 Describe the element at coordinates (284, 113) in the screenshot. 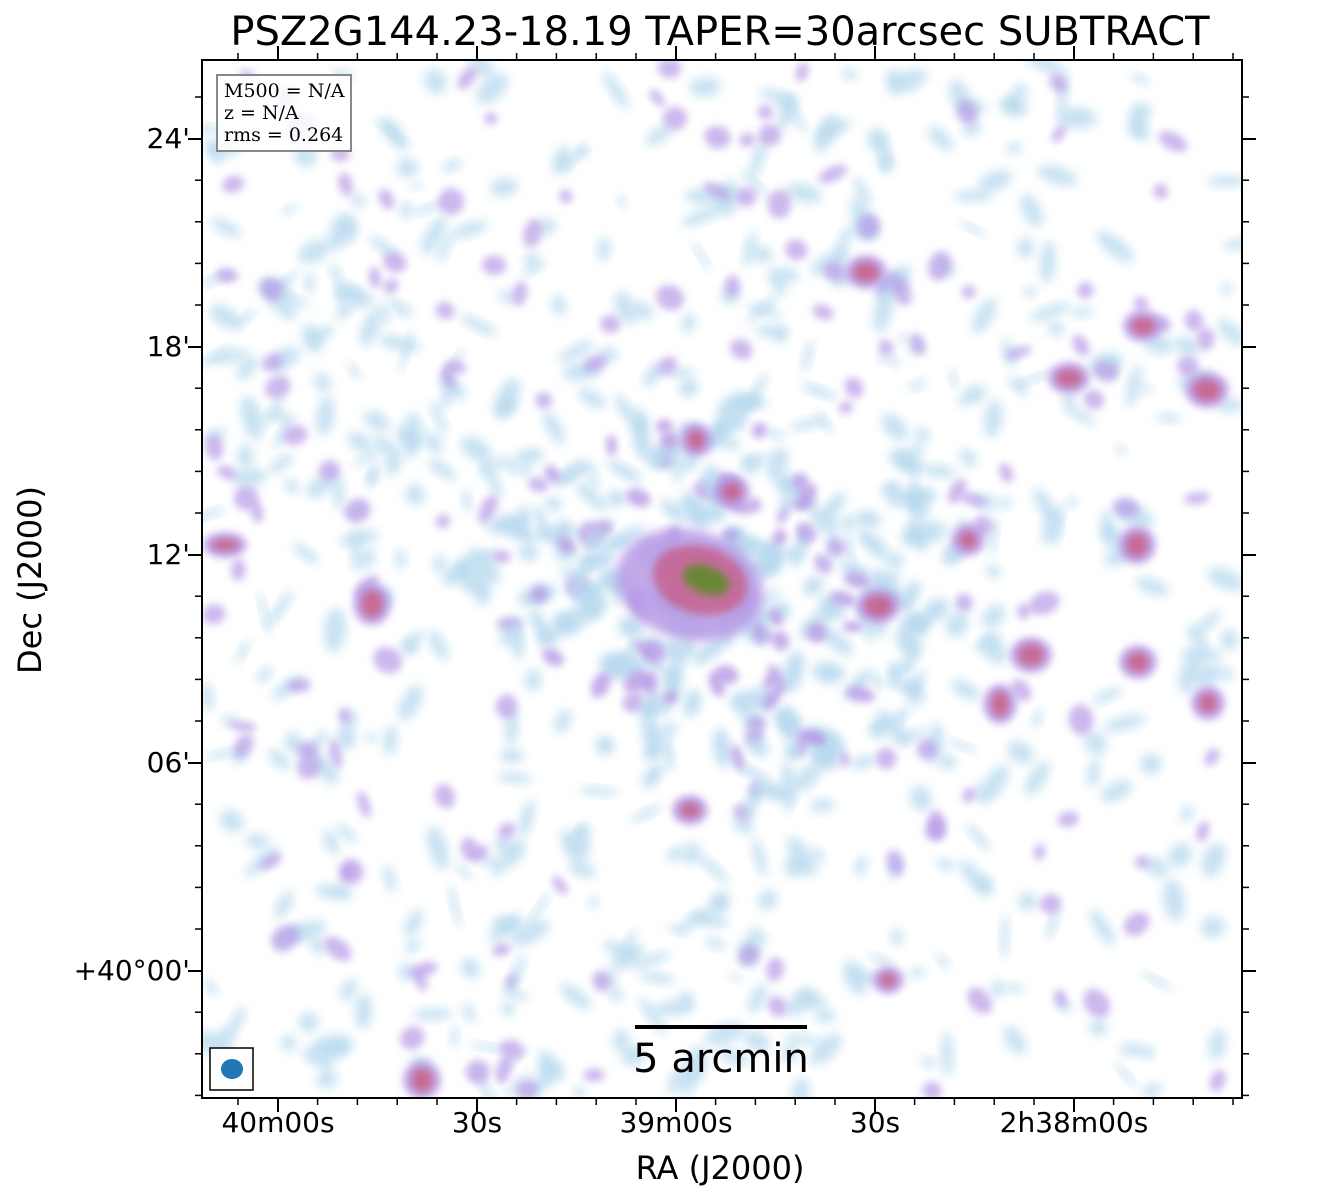

I see `source-info-box: M500 = N/A z = N/A rms = 0.264` at that location.